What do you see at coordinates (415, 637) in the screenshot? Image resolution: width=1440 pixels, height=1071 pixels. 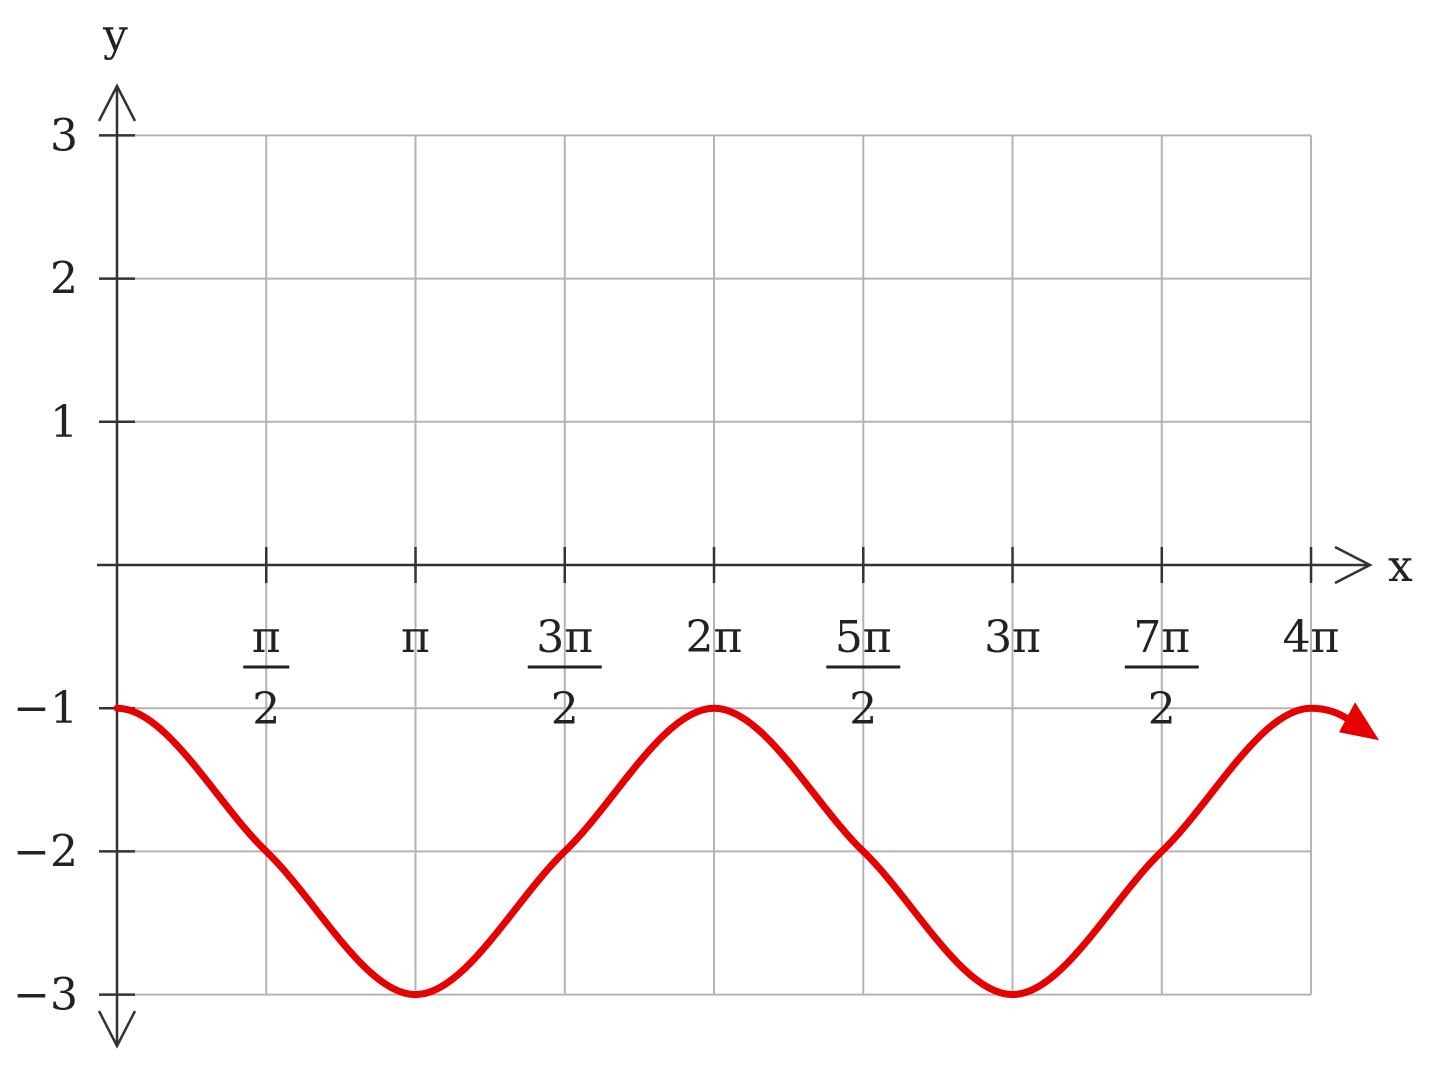 I see `x-tick-label: π` at bounding box center [415, 637].